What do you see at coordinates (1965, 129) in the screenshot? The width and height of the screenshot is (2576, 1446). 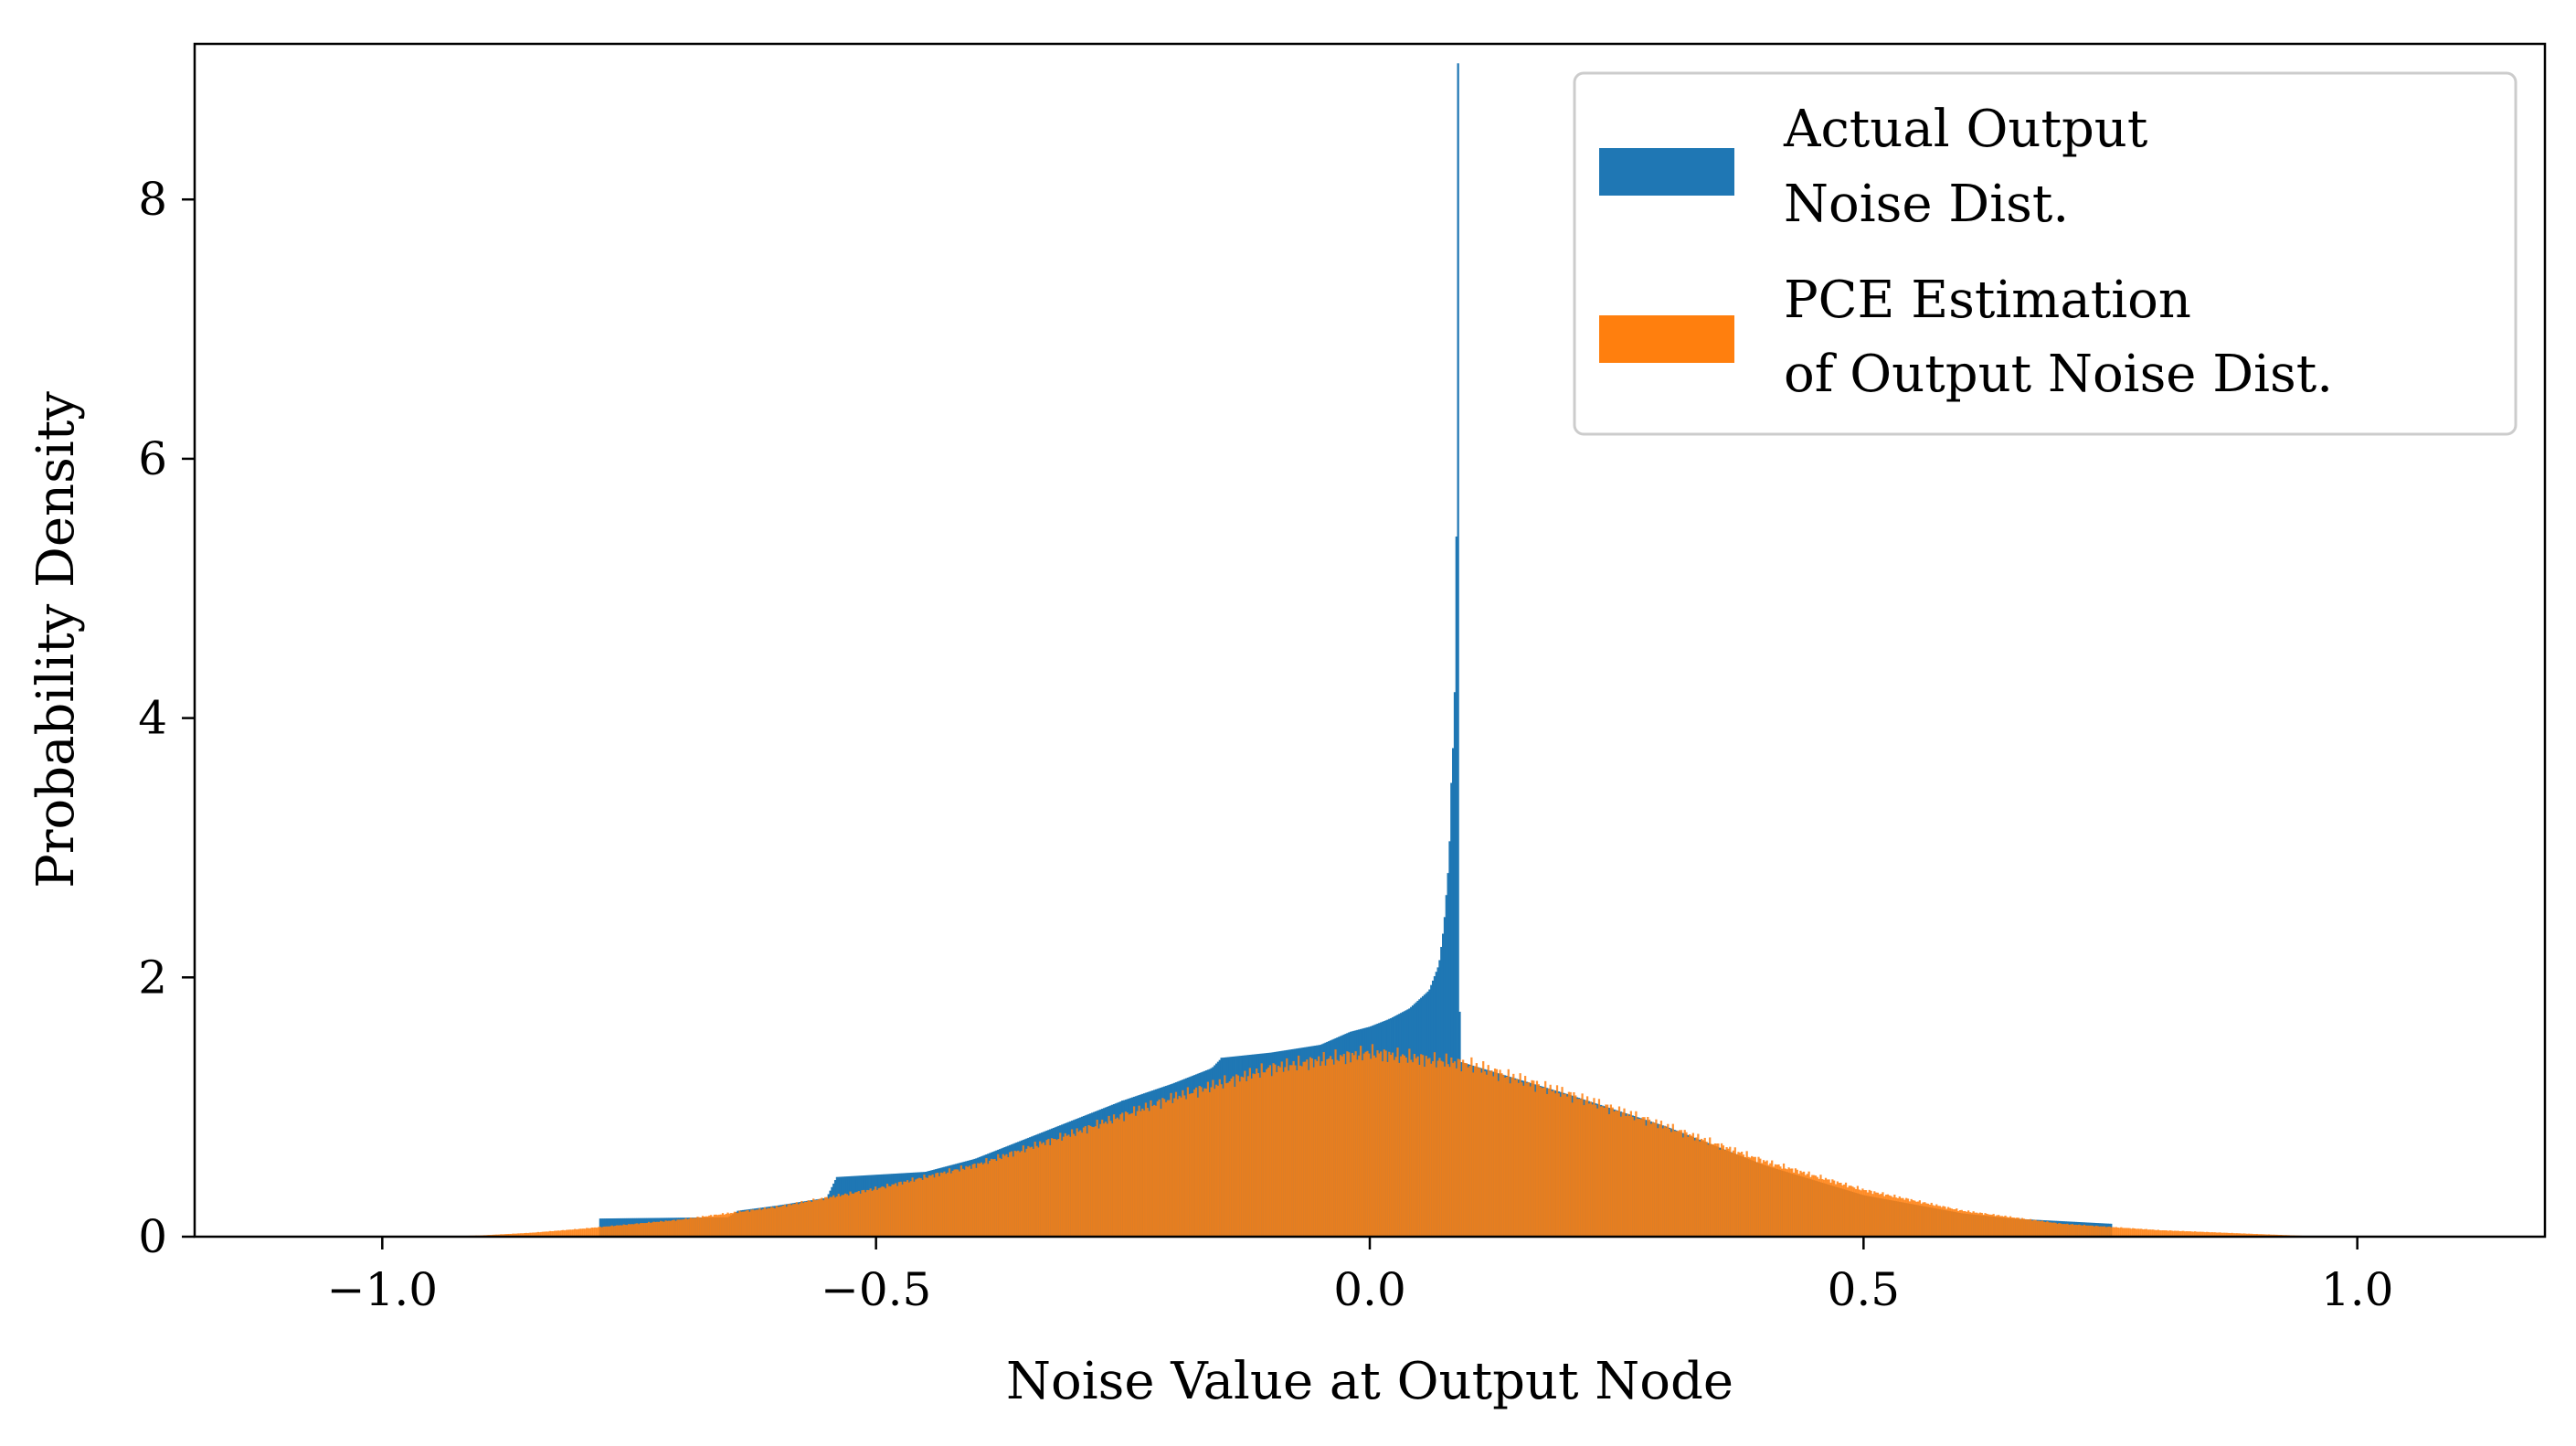 I see `legend-label-actual-line1: Actual Output` at bounding box center [1965, 129].